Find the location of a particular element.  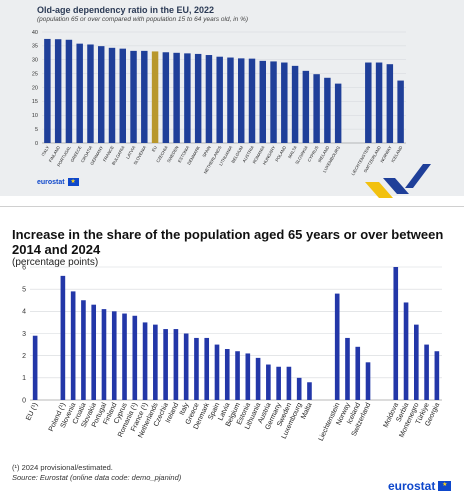

bottom-chart-subtitle: (percentage points) is located at coordinates (55, 262).